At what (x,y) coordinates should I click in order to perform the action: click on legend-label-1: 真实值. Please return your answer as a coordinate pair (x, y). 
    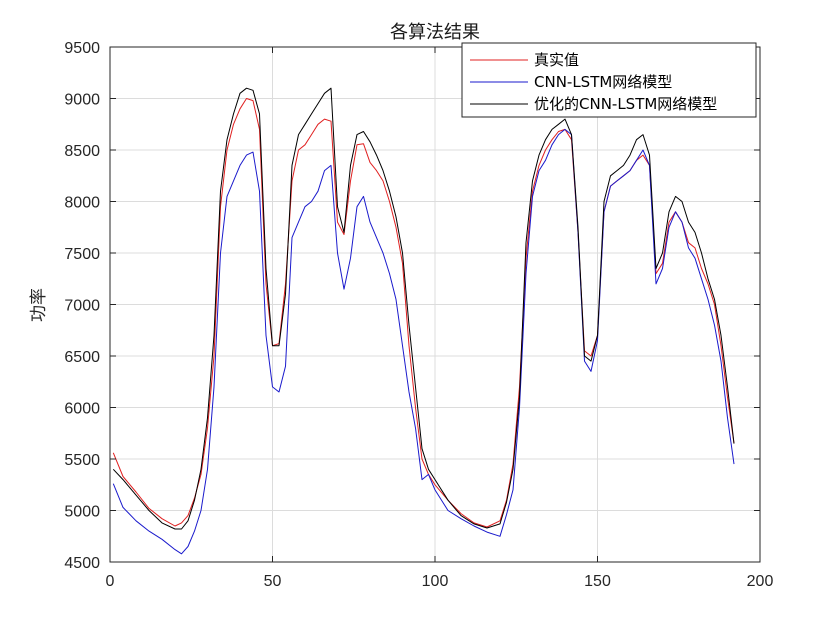
    Looking at the image, I should click on (556, 60).